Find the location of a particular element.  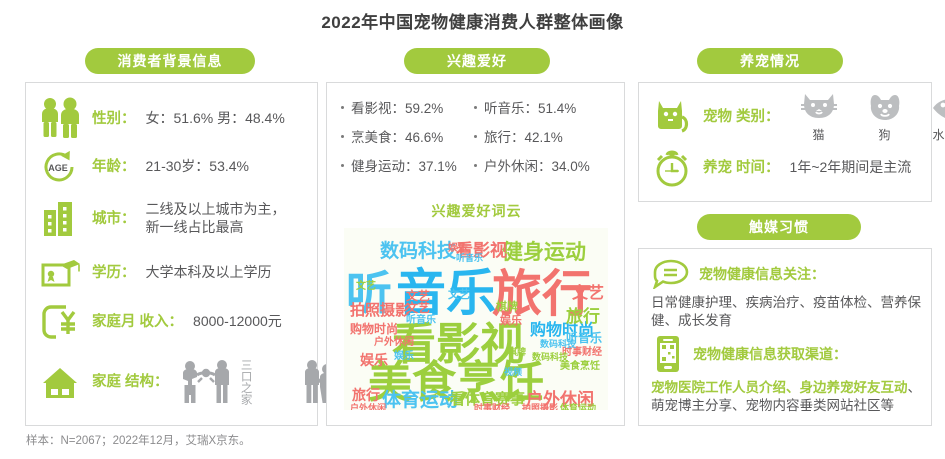

word-cloud-title: 兴趣爱好词云 is located at coordinates (476, 211).